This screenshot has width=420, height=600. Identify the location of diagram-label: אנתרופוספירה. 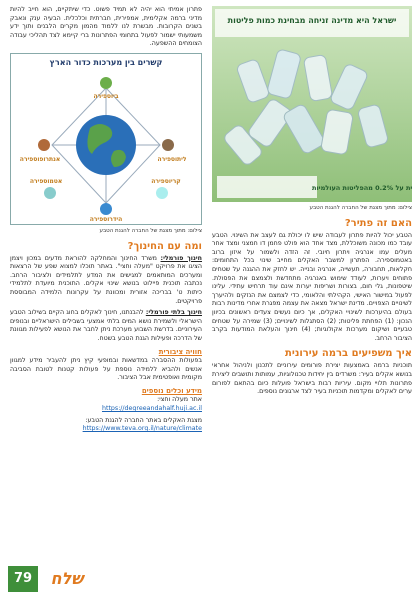
(40, 159).